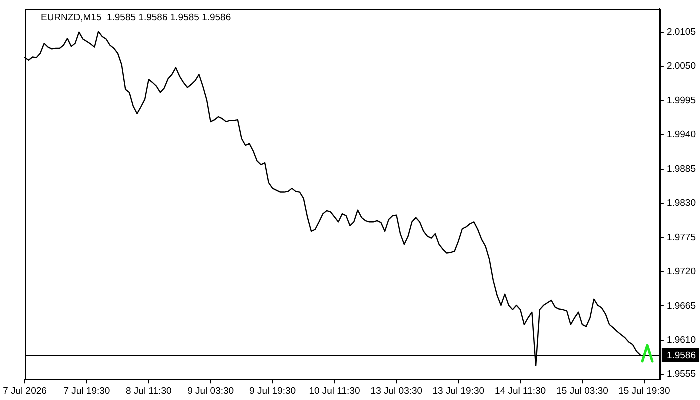 This screenshot has width=700, height=400. What do you see at coordinates (681, 374) in the screenshot?
I see `y-tick-label: 1.9555` at bounding box center [681, 374].